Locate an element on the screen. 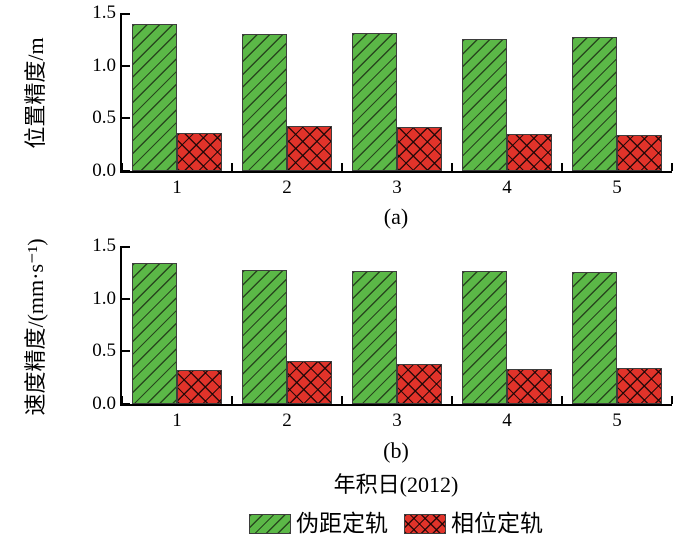 This screenshot has height=547, width=700. chart-b-panel-label: (b) is located at coordinates (396, 450).